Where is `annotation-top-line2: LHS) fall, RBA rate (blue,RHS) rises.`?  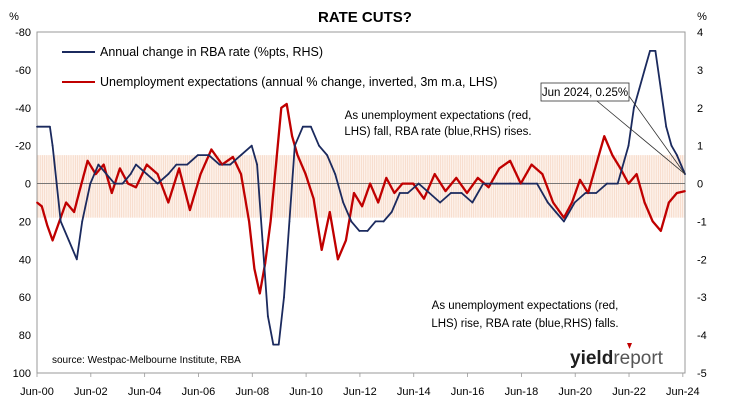 annotation-top-line2: LHS) fall, RBA rate (blue,RHS) rises. is located at coordinates (437, 132).